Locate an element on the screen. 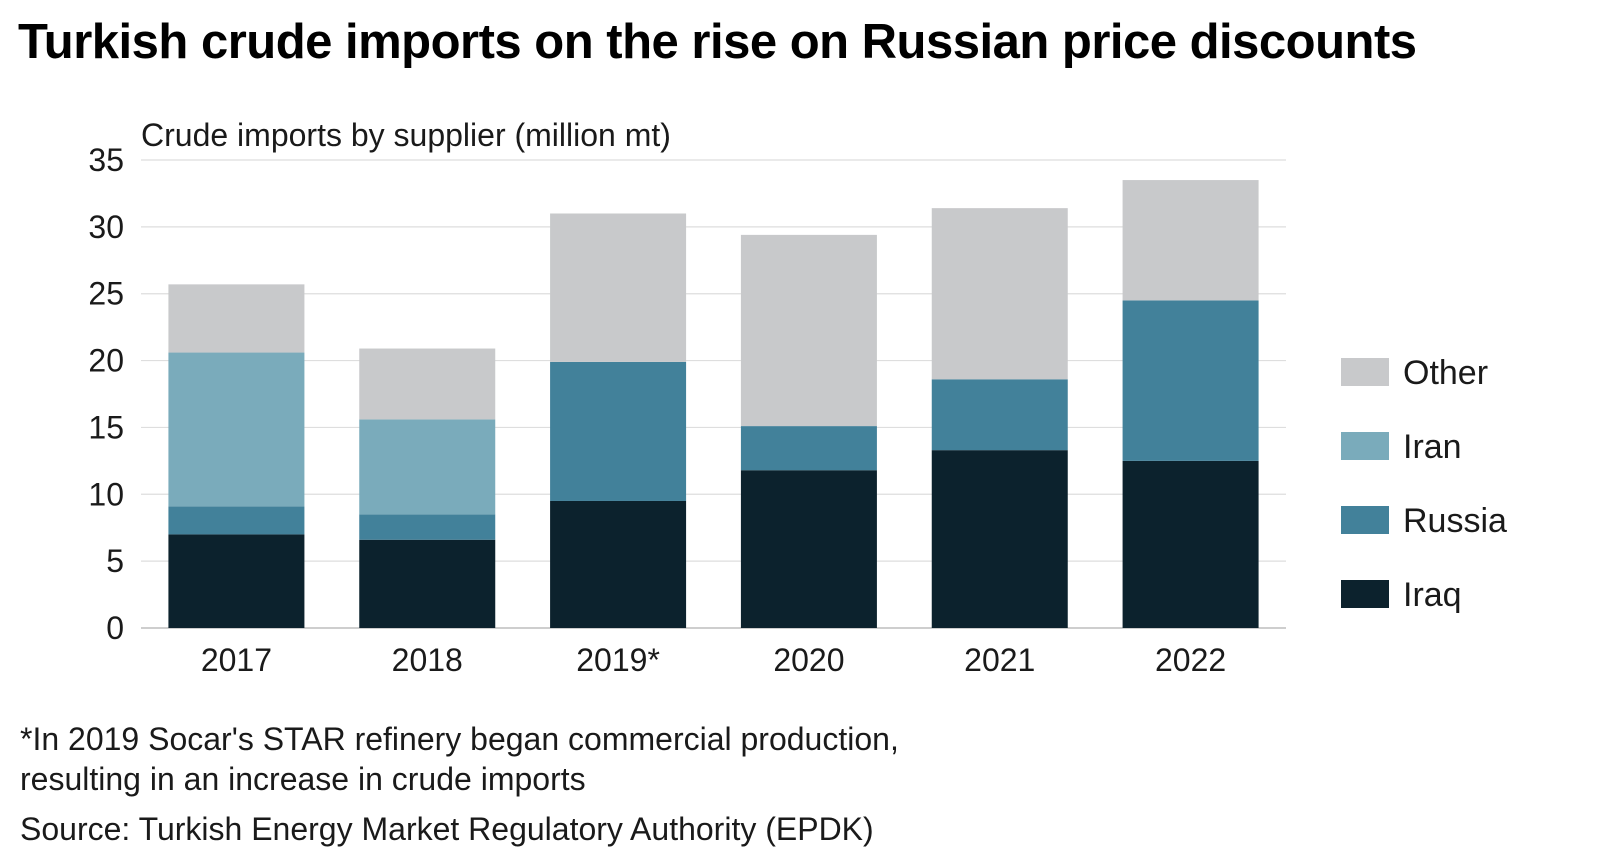 This screenshot has height=864, width=1612. x-tick-label: 2017 is located at coordinates (236, 660).